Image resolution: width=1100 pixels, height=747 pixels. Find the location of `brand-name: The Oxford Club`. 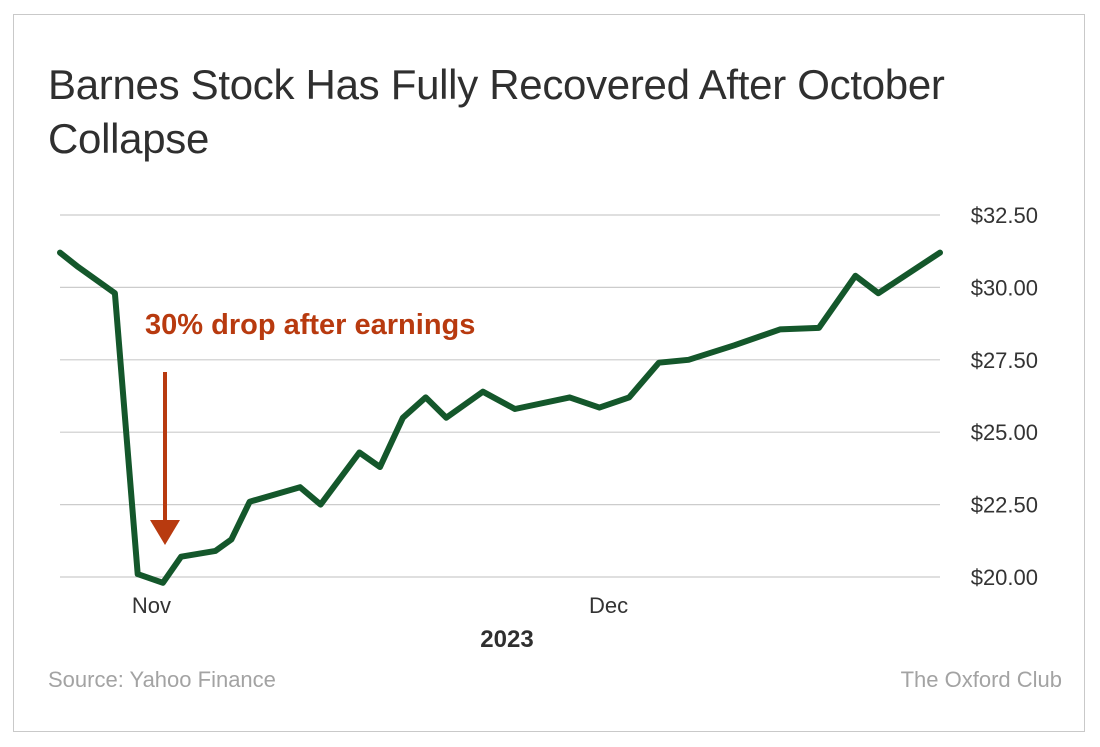

brand-name: The Oxford Club is located at coordinates (981, 679).